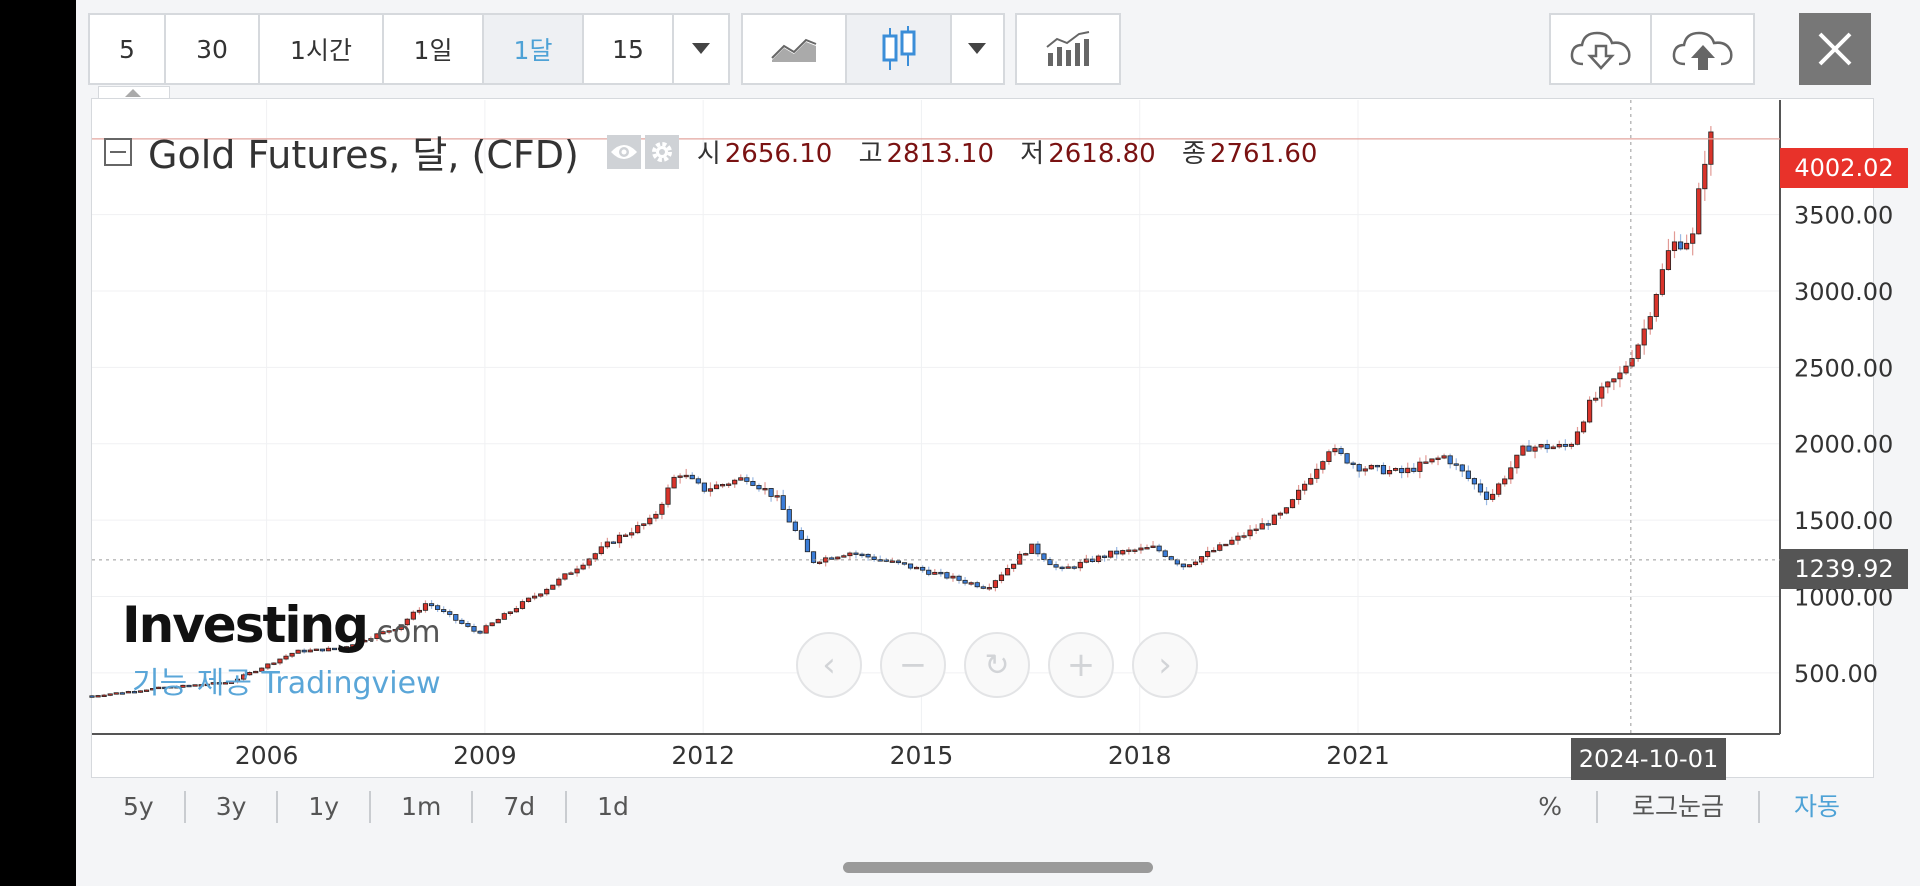  What do you see at coordinates (1648, 759) in the screenshot?
I see `crosshair-date-tag: 2024-10-01` at bounding box center [1648, 759].